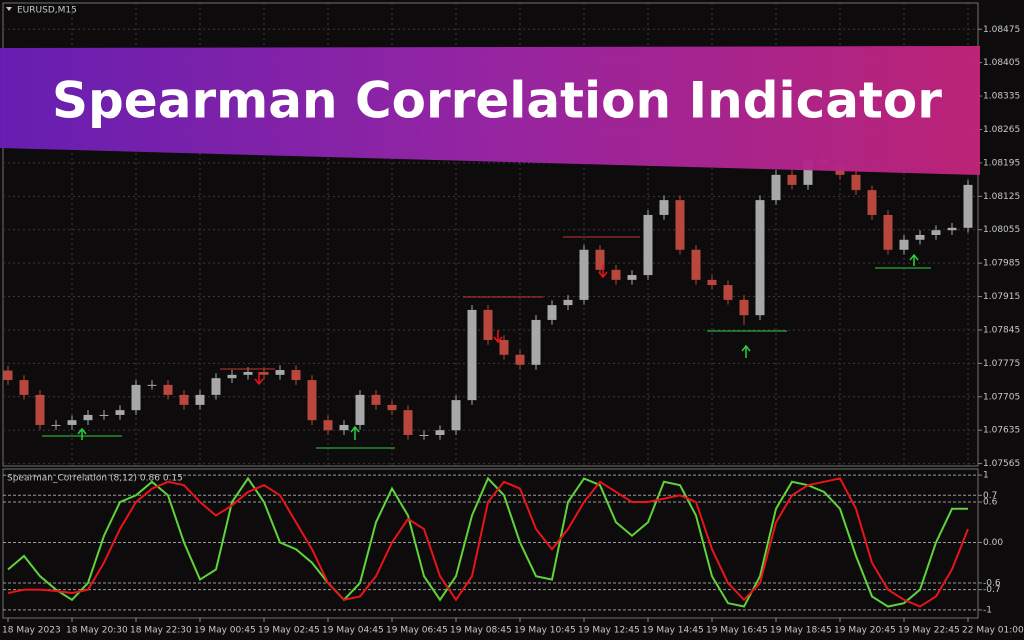  I want to click on y-tick-label: 1.08335, so click(1001, 97).